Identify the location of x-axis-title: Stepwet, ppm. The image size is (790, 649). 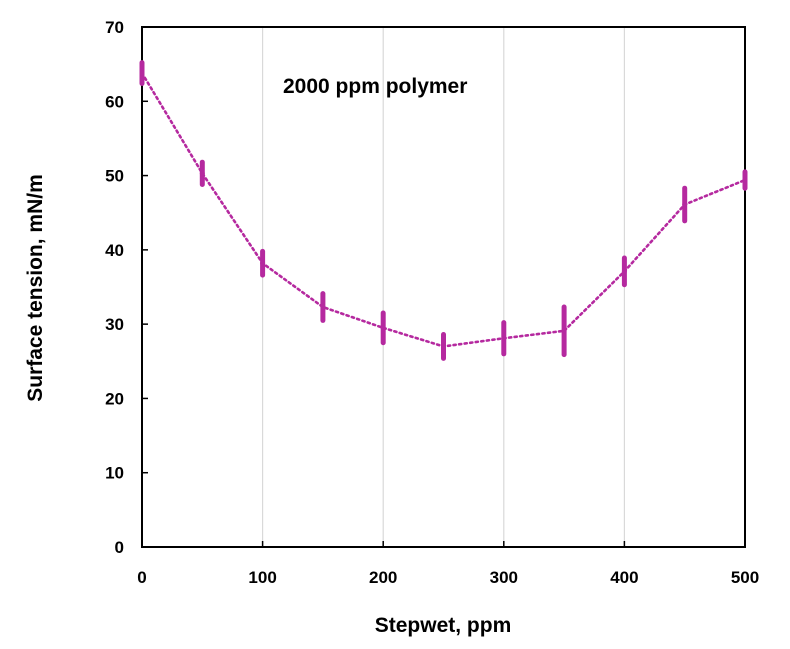
(443, 625).